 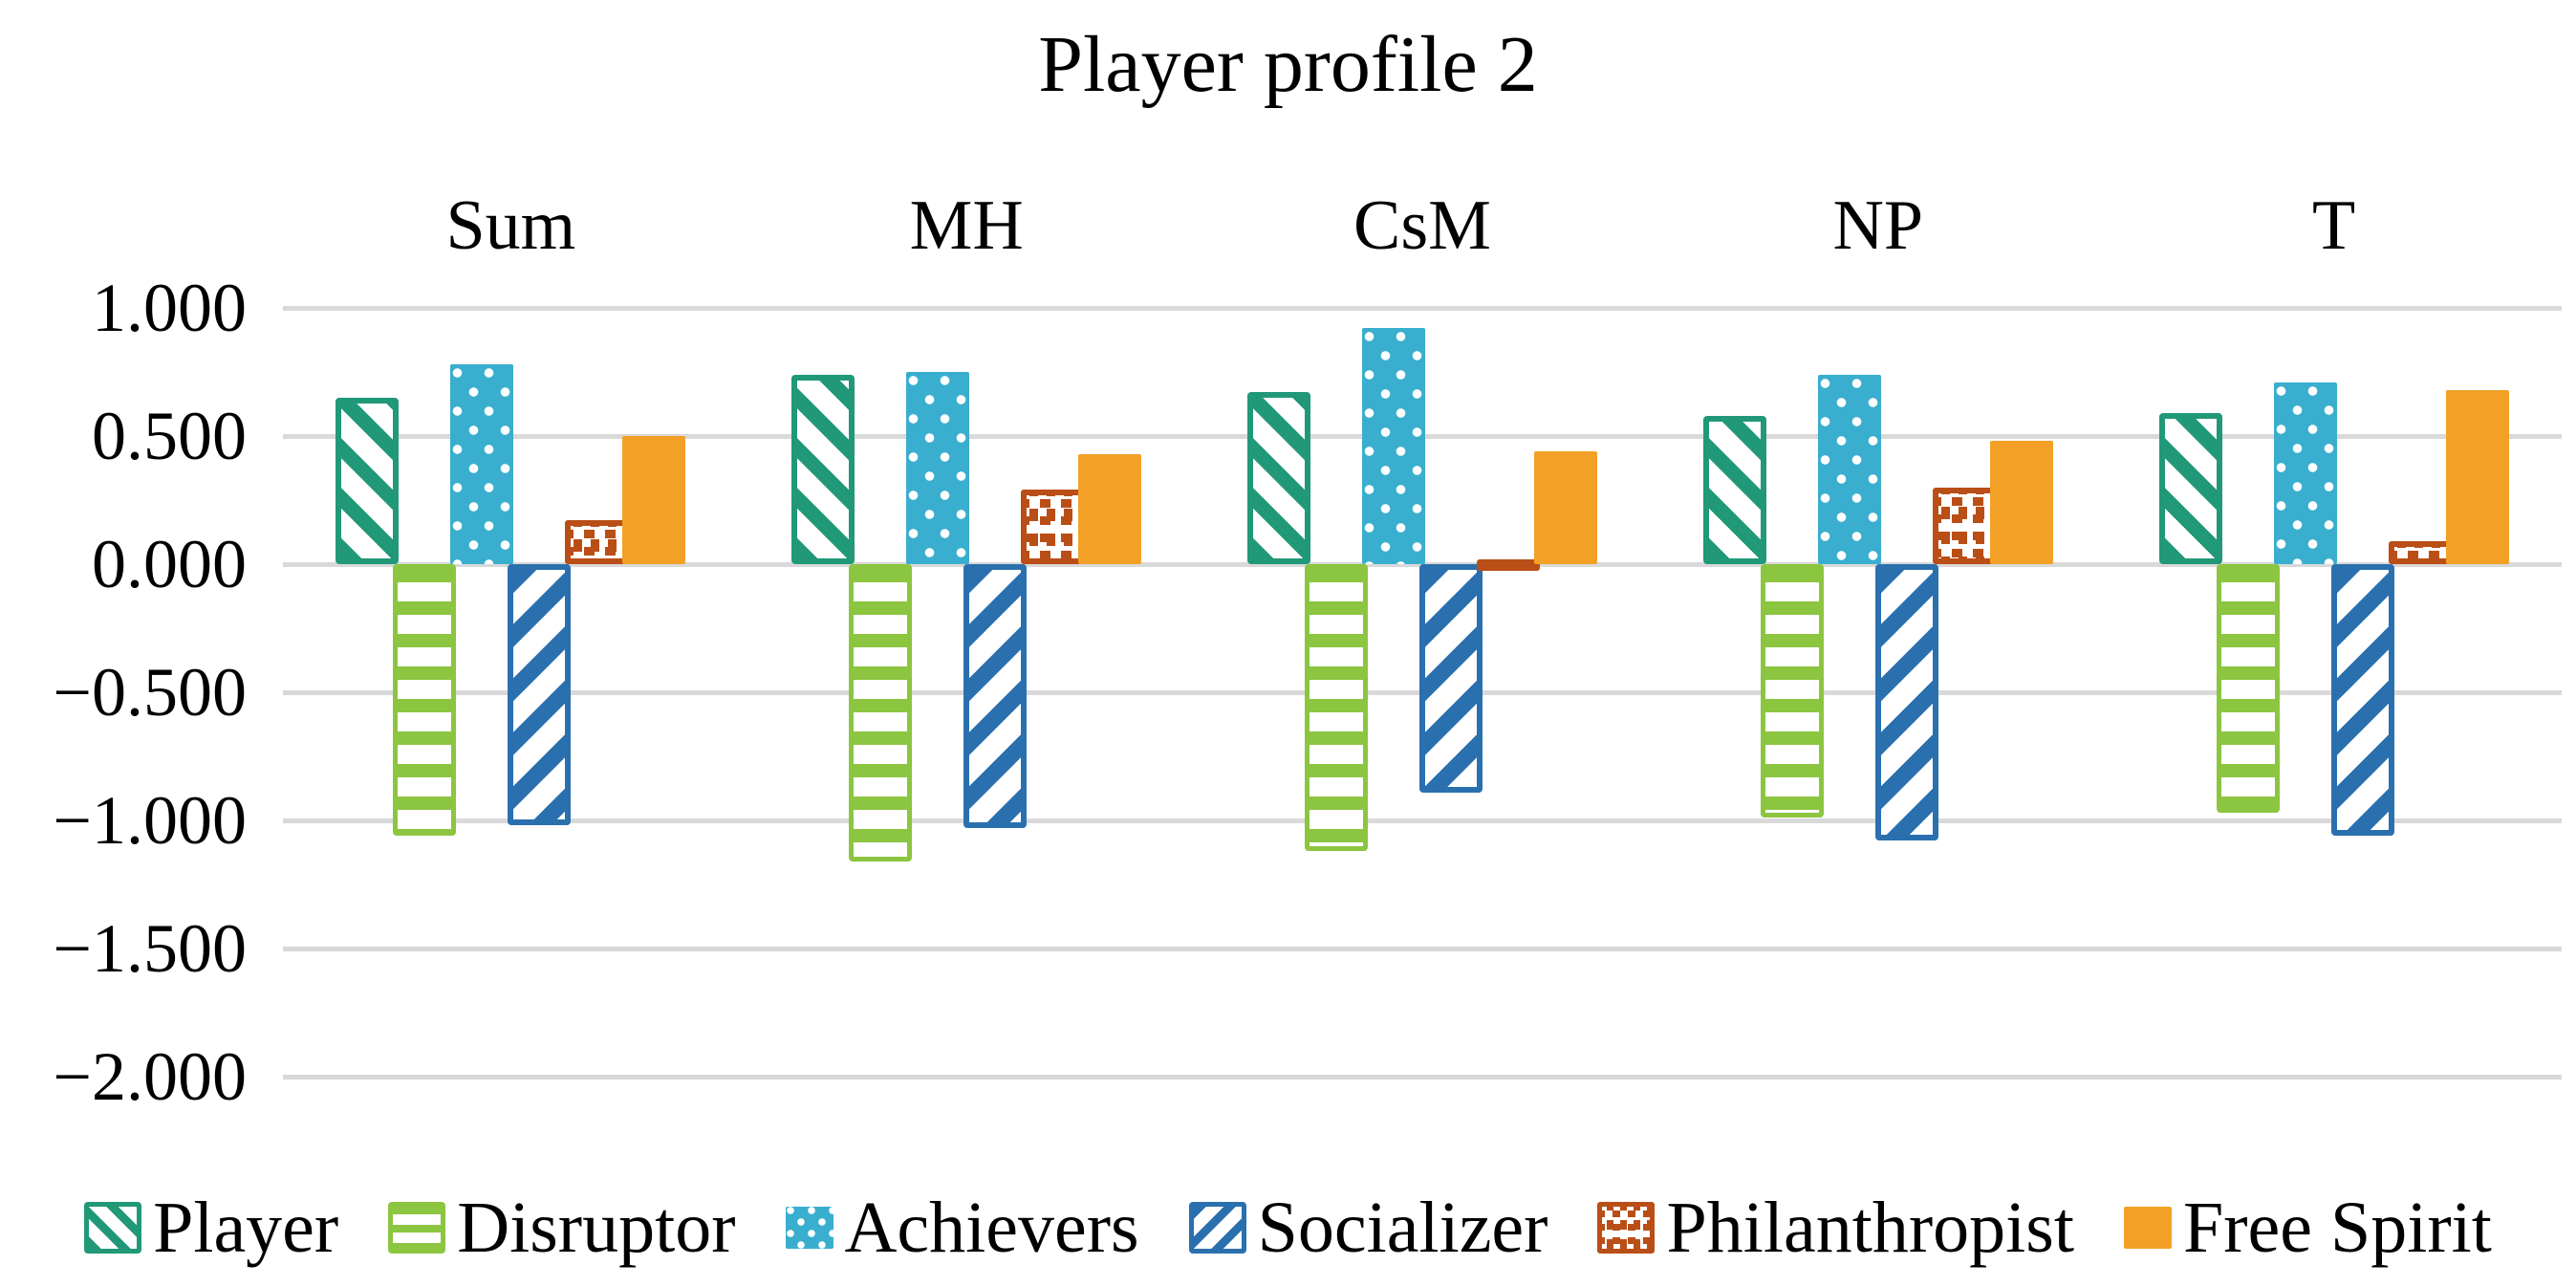 I want to click on legend-label-free-spirit: Free Spirit, so click(x=2337, y=1228).